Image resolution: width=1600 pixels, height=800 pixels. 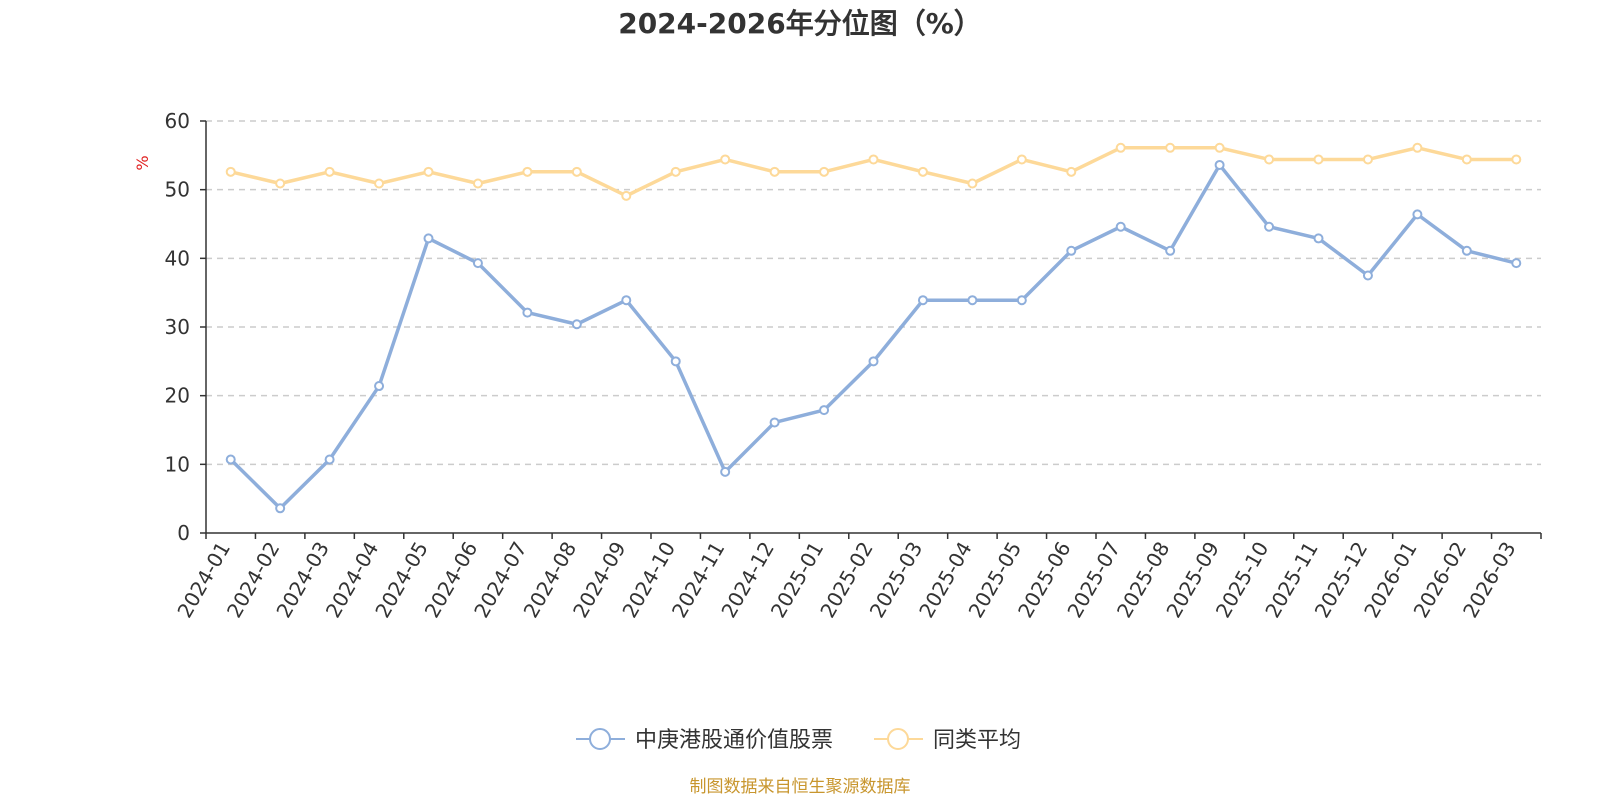 What do you see at coordinates (734, 740) in the screenshot?
I see `legend-label-series-1: 中庚港股通价值股票` at bounding box center [734, 740].